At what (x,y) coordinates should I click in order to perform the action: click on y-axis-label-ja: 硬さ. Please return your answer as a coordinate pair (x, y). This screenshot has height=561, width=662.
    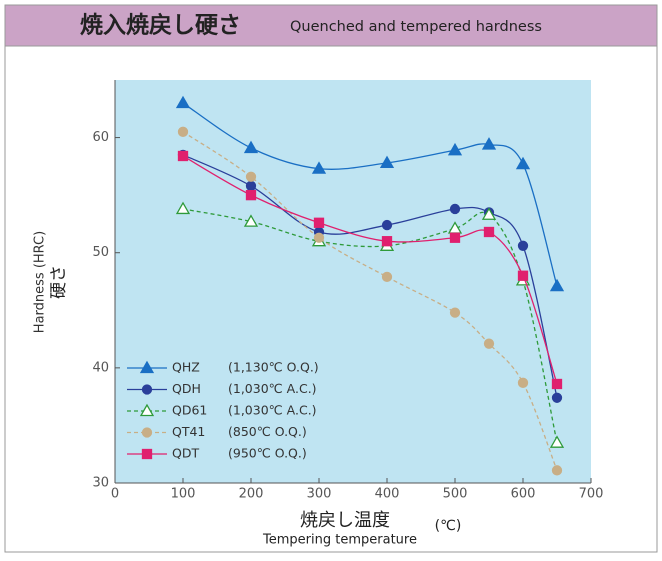
    Looking at the image, I should click on (59, 282).